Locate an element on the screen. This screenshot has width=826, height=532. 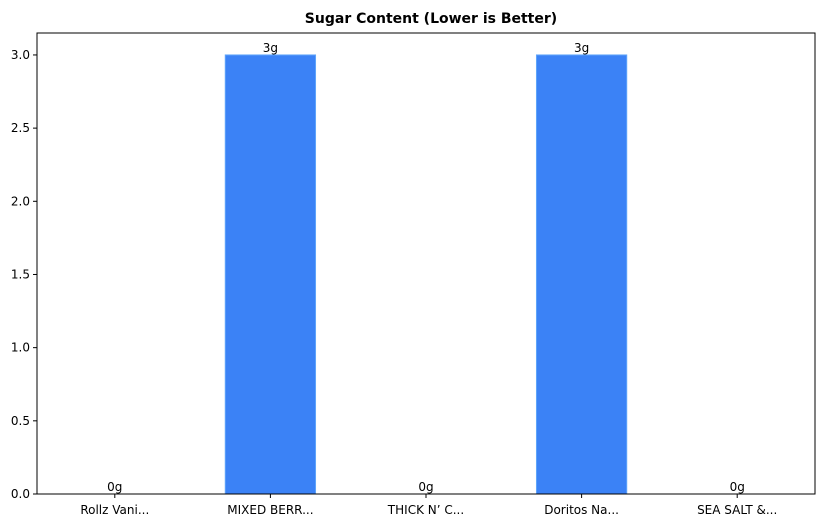
y-tick-label: 1.0 is located at coordinates (20, 348).